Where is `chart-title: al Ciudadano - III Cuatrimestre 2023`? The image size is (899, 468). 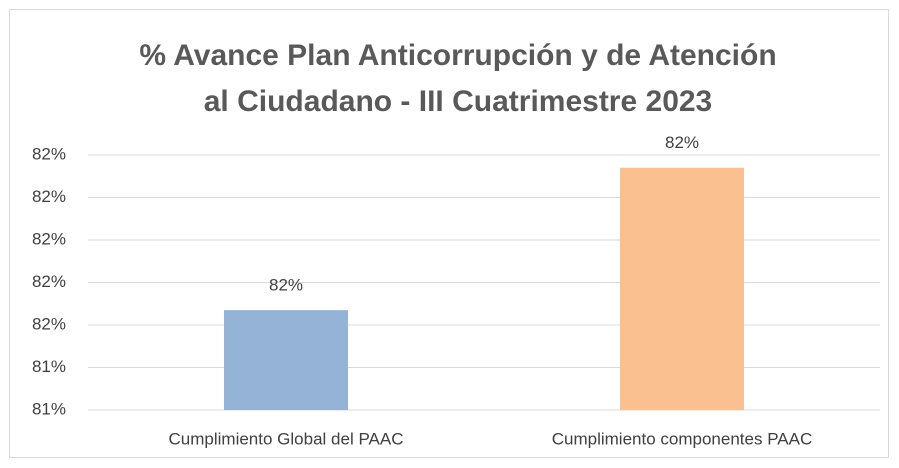 chart-title: al Ciudadano - III Cuatrimestre 2023 is located at coordinates (458, 101).